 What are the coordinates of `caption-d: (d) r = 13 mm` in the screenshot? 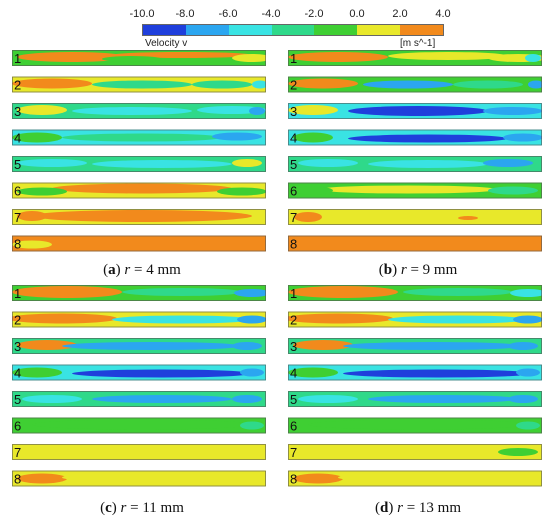 It's located at (418, 508).